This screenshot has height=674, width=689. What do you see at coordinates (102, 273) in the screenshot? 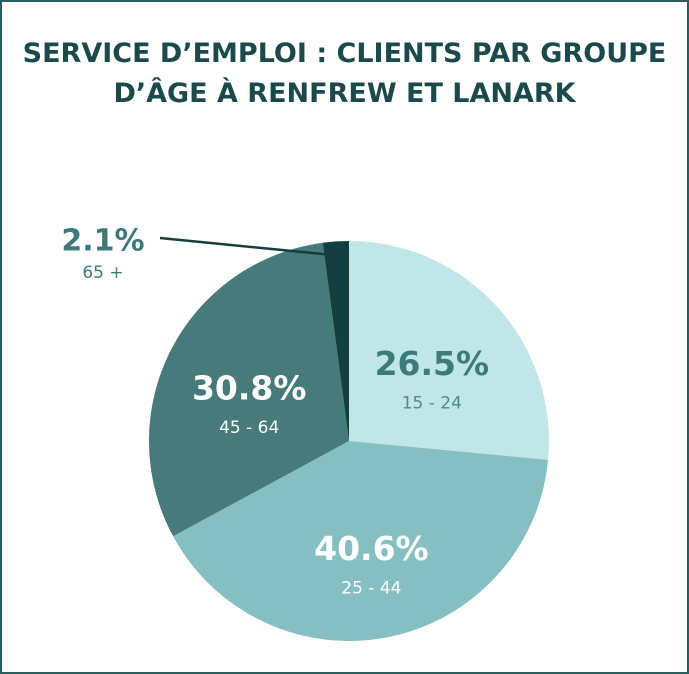
I see `category-label: 65 +` at bounding box center [102, 273].